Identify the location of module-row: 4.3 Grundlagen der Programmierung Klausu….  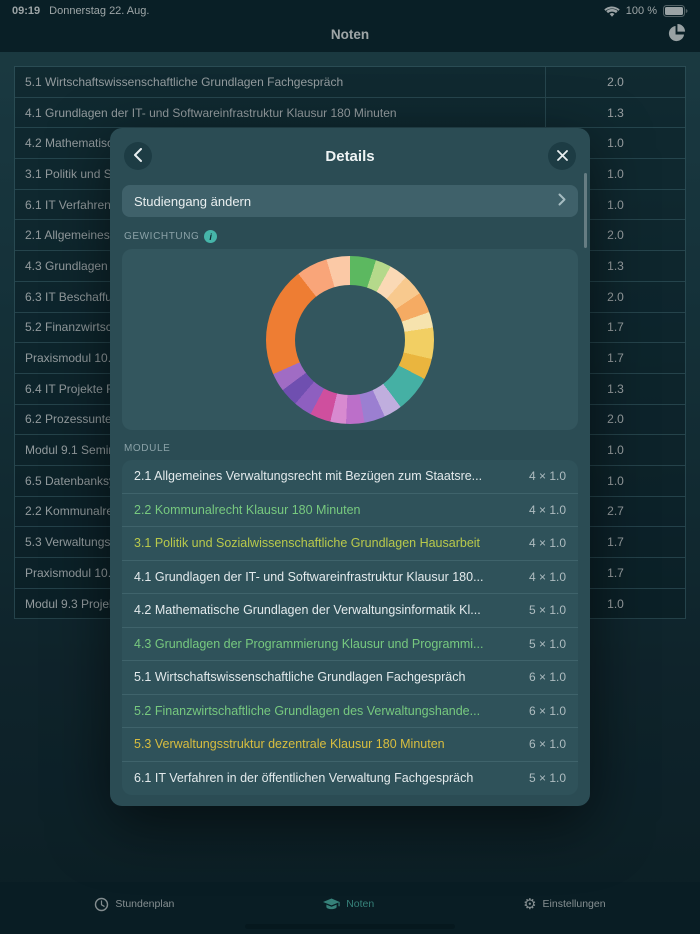
(350, 644).